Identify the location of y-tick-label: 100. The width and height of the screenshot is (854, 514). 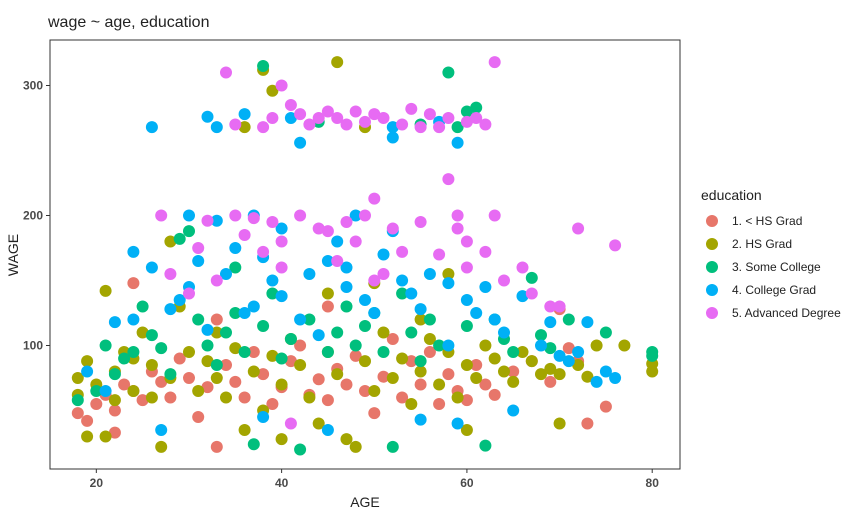
(33, 346).